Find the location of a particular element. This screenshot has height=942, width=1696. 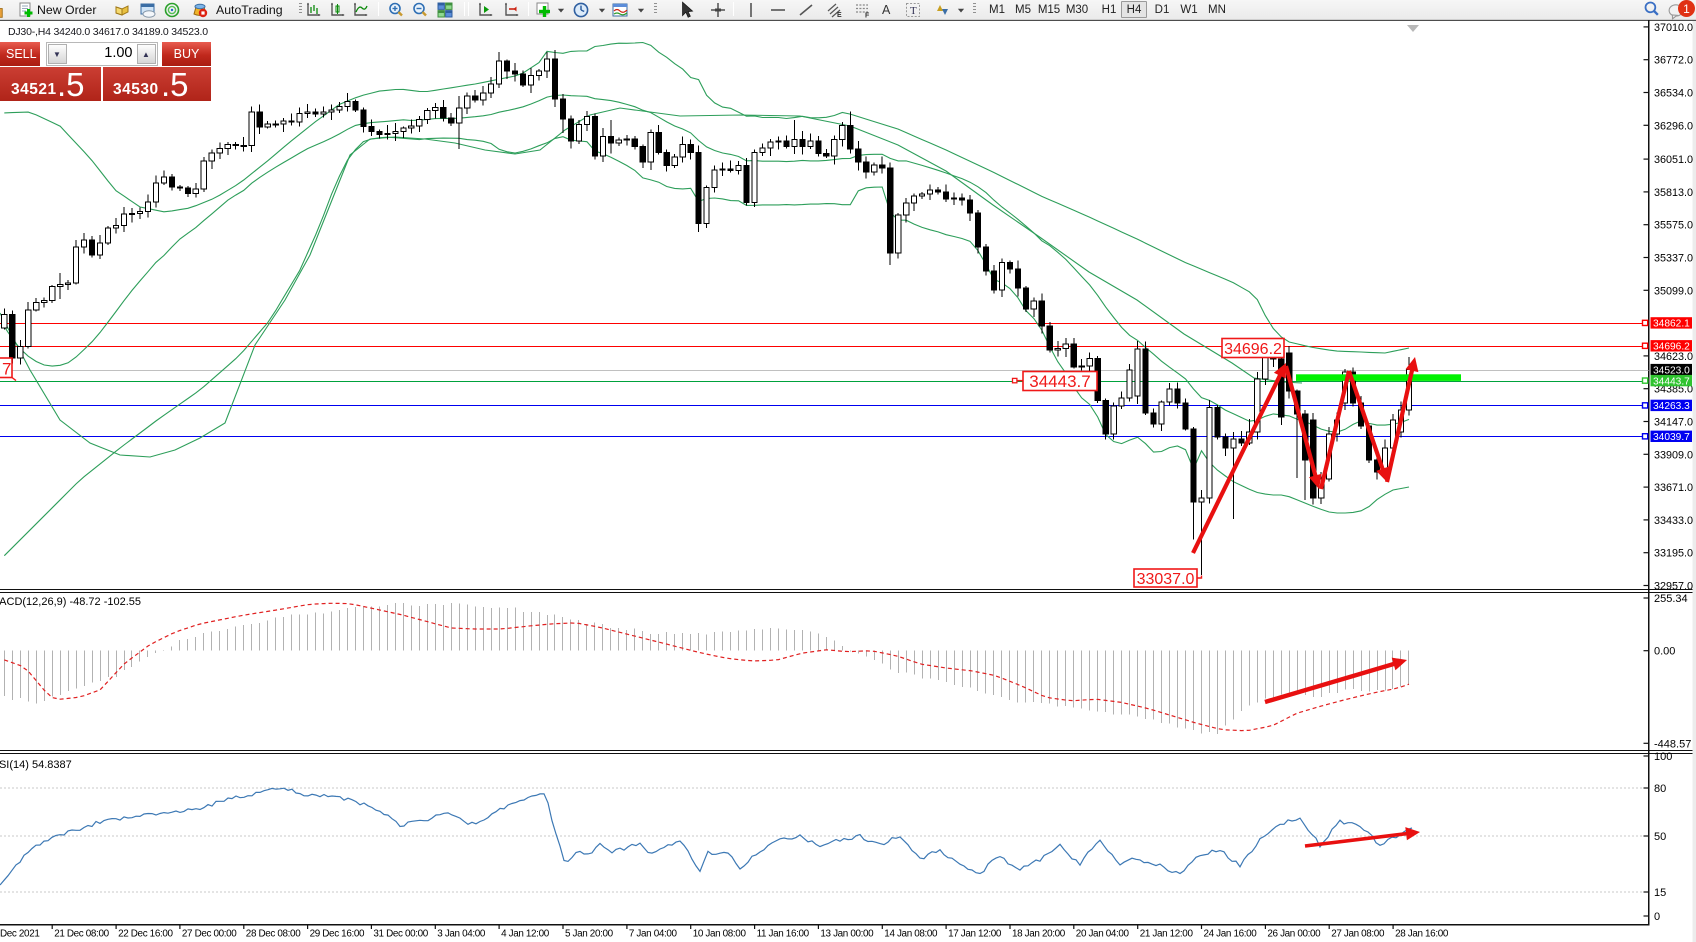

svg-text: 0.00 is located at coordinates (1664, 652).